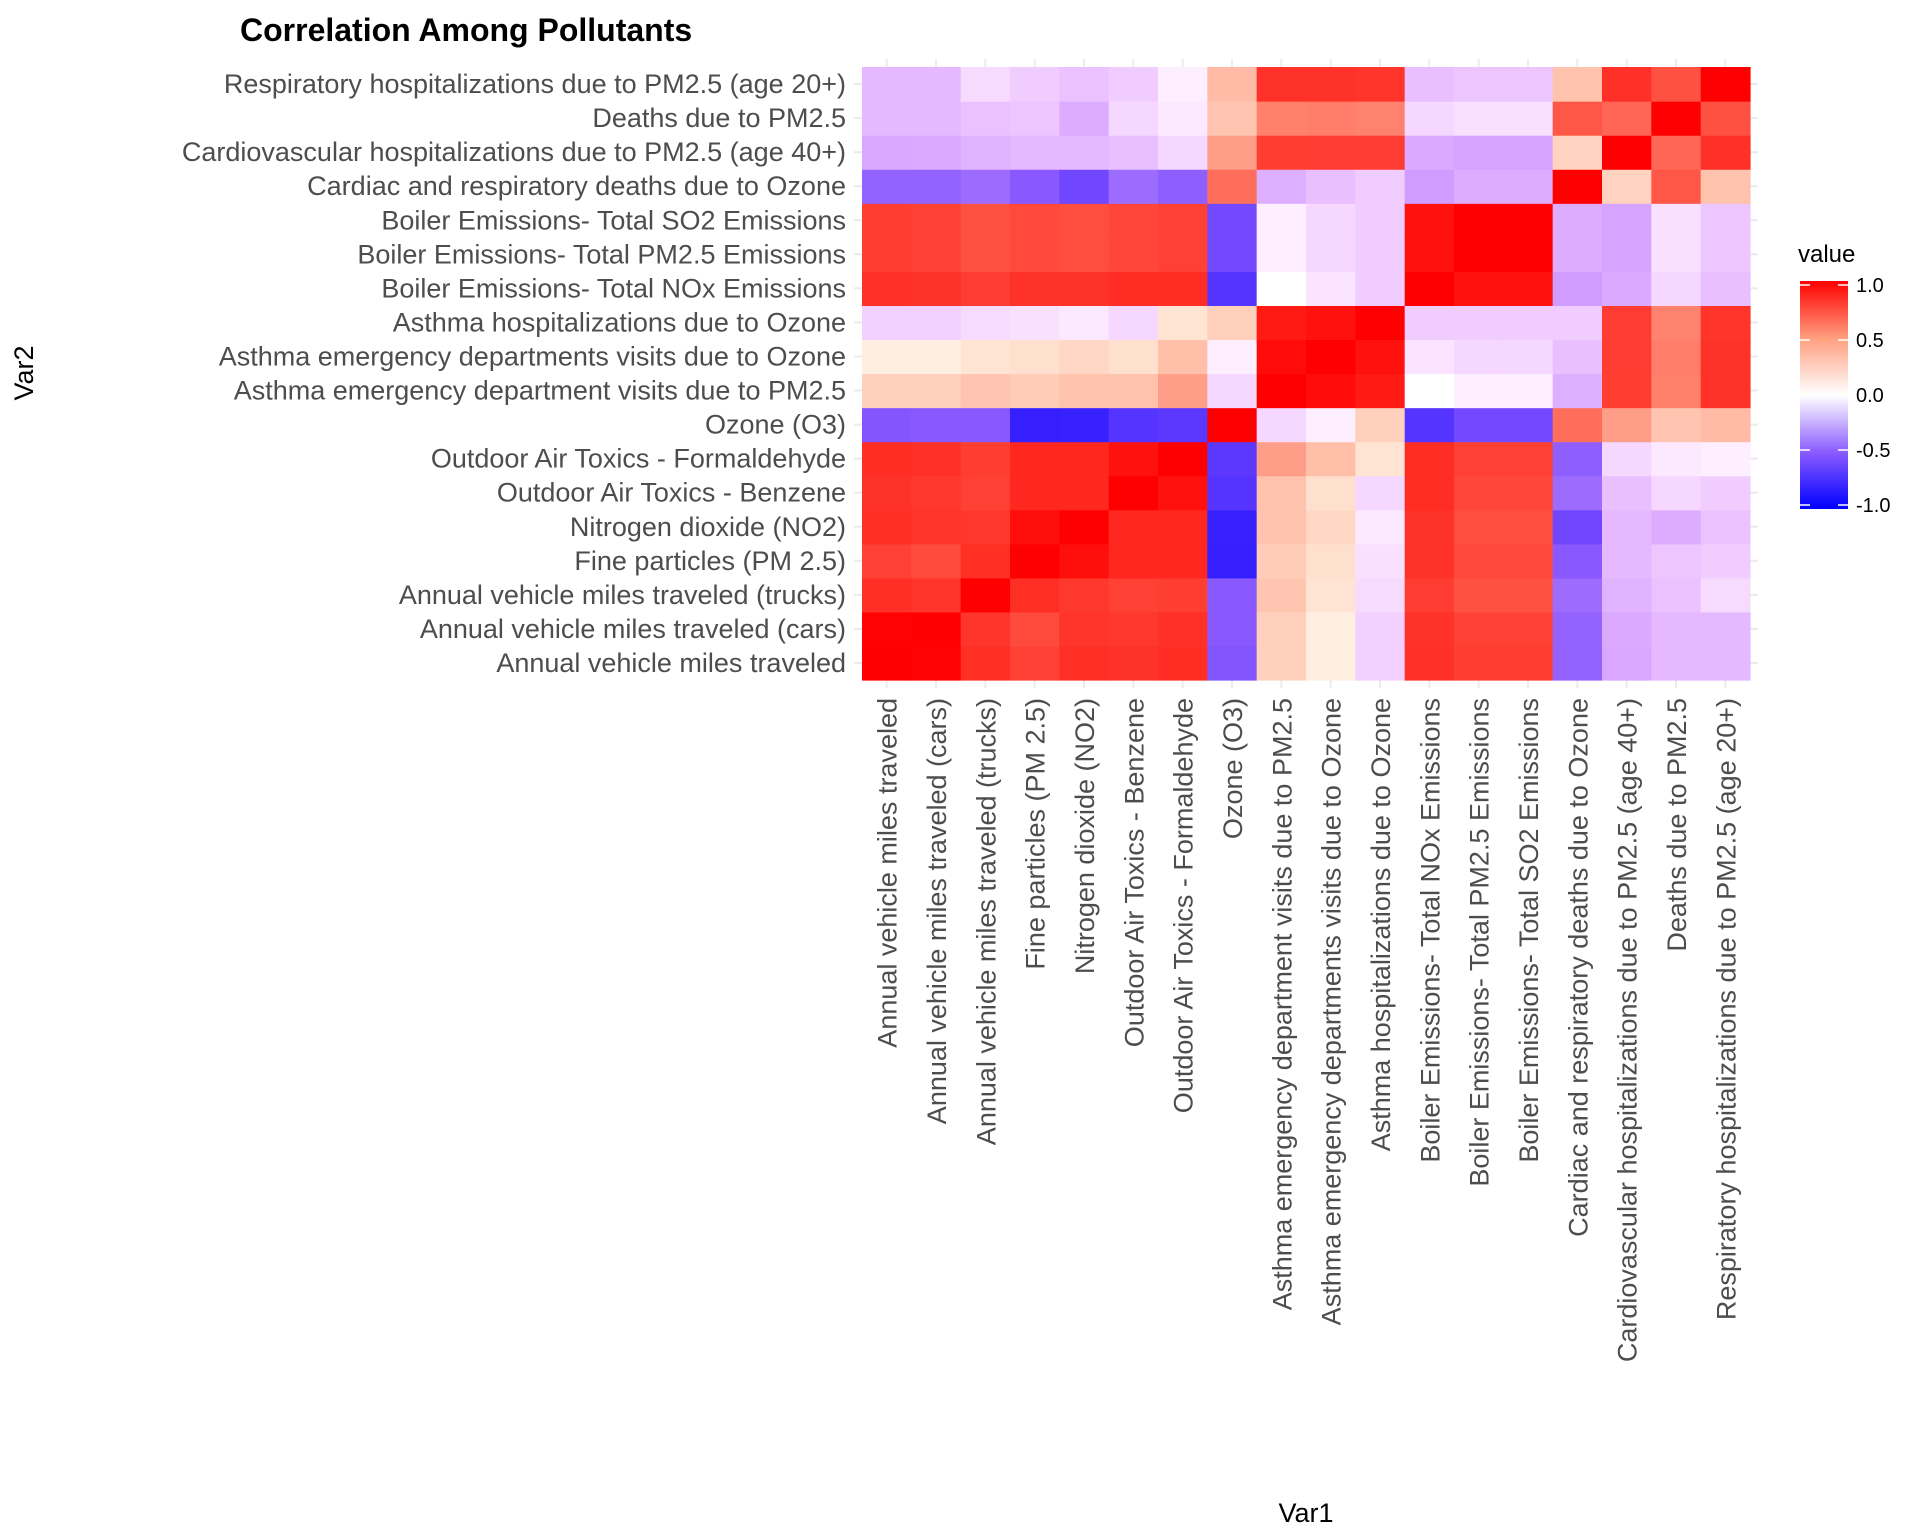 The width and height of the screenshot is (1920, 1536). Describe the element at coordinates (1529, 930) in the screenshot. I see `x-tick-label: Boiler Emissions- Total SO2 Emissions` at that location.